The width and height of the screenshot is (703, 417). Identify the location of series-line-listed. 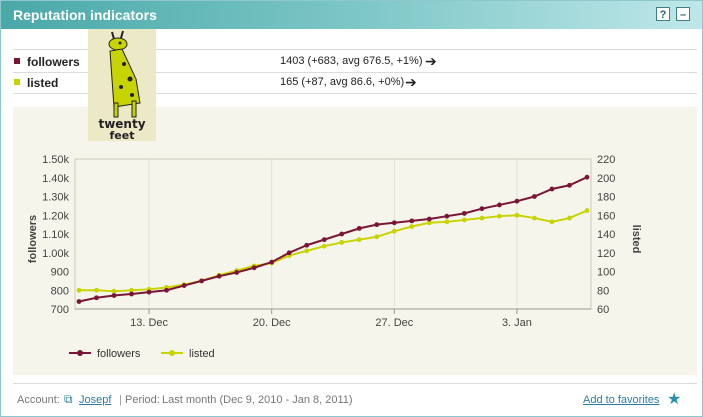
(333, 251).